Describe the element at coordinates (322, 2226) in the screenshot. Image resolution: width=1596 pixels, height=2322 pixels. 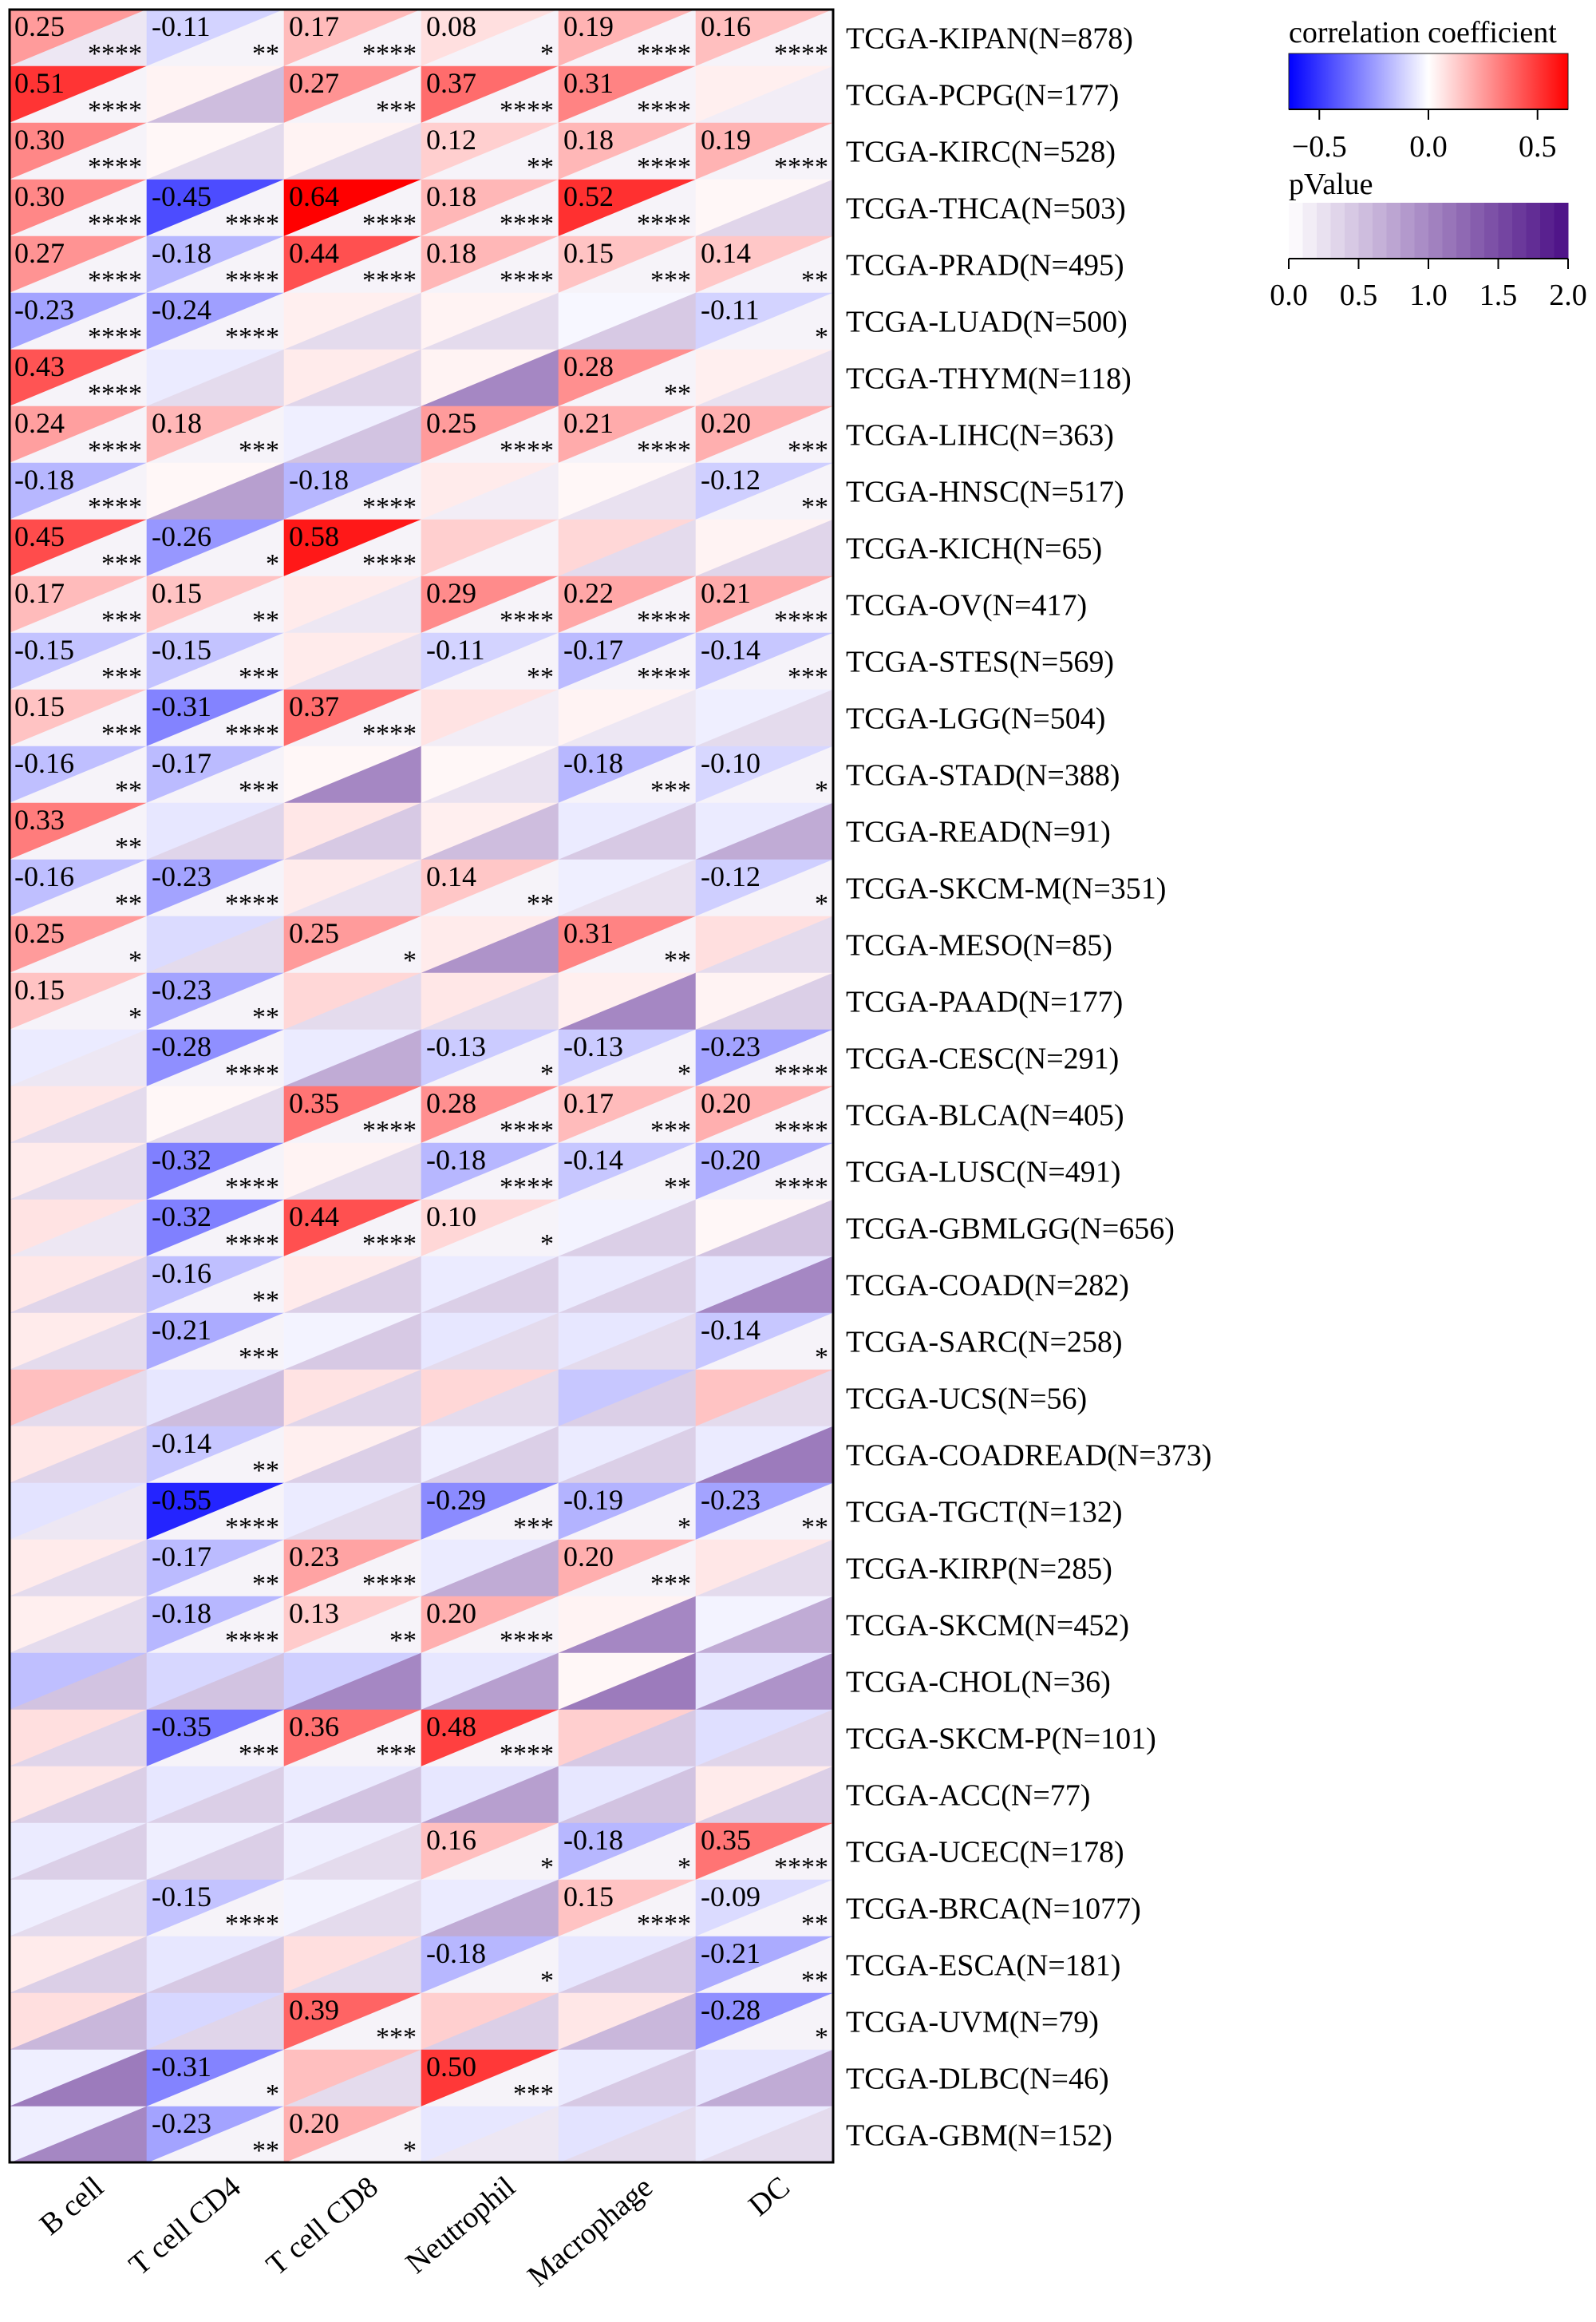
I see `column-label: T cell CD8` at that location.